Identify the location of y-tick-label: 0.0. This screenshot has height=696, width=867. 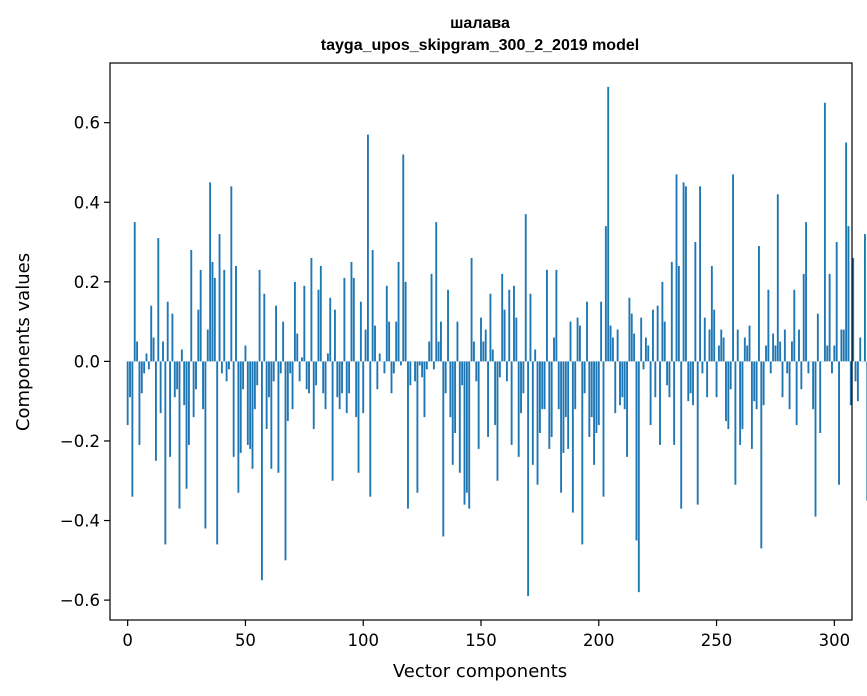
(87, 361).